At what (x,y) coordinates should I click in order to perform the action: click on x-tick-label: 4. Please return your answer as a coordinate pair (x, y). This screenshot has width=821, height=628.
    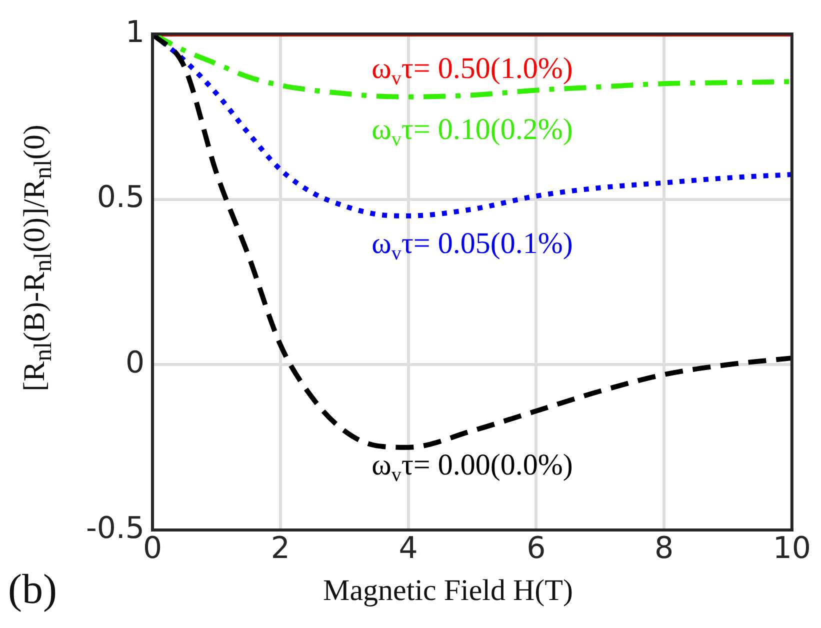
    Looking at the image, I should click on (408, 548).